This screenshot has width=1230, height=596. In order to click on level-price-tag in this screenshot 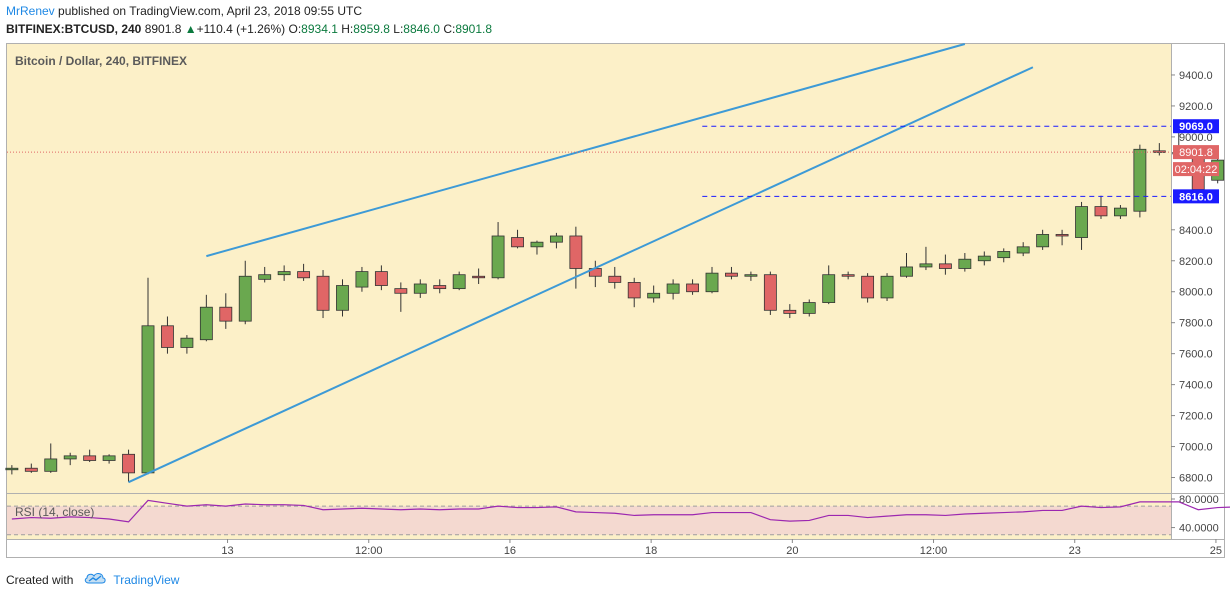, I will do `click(1196, 126)`.